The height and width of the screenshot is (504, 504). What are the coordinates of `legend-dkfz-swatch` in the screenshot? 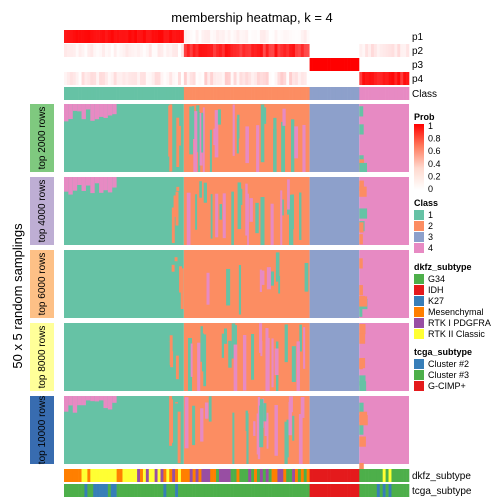 It's located at (419, 334).